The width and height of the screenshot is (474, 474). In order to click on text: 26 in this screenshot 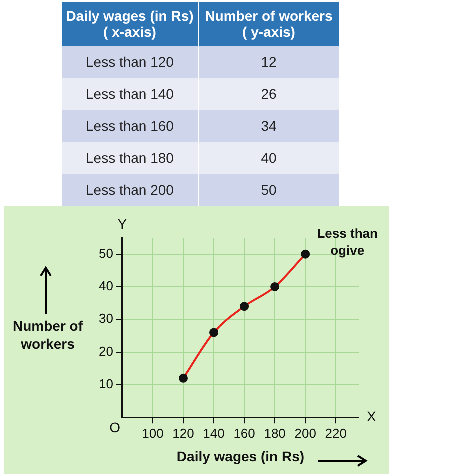, I will do `click(269, 94)`.